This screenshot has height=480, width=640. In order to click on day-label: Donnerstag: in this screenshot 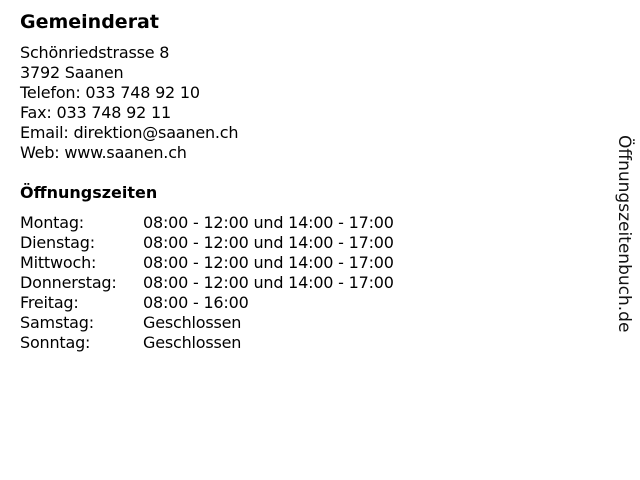, I will do `click(68, 282)`.